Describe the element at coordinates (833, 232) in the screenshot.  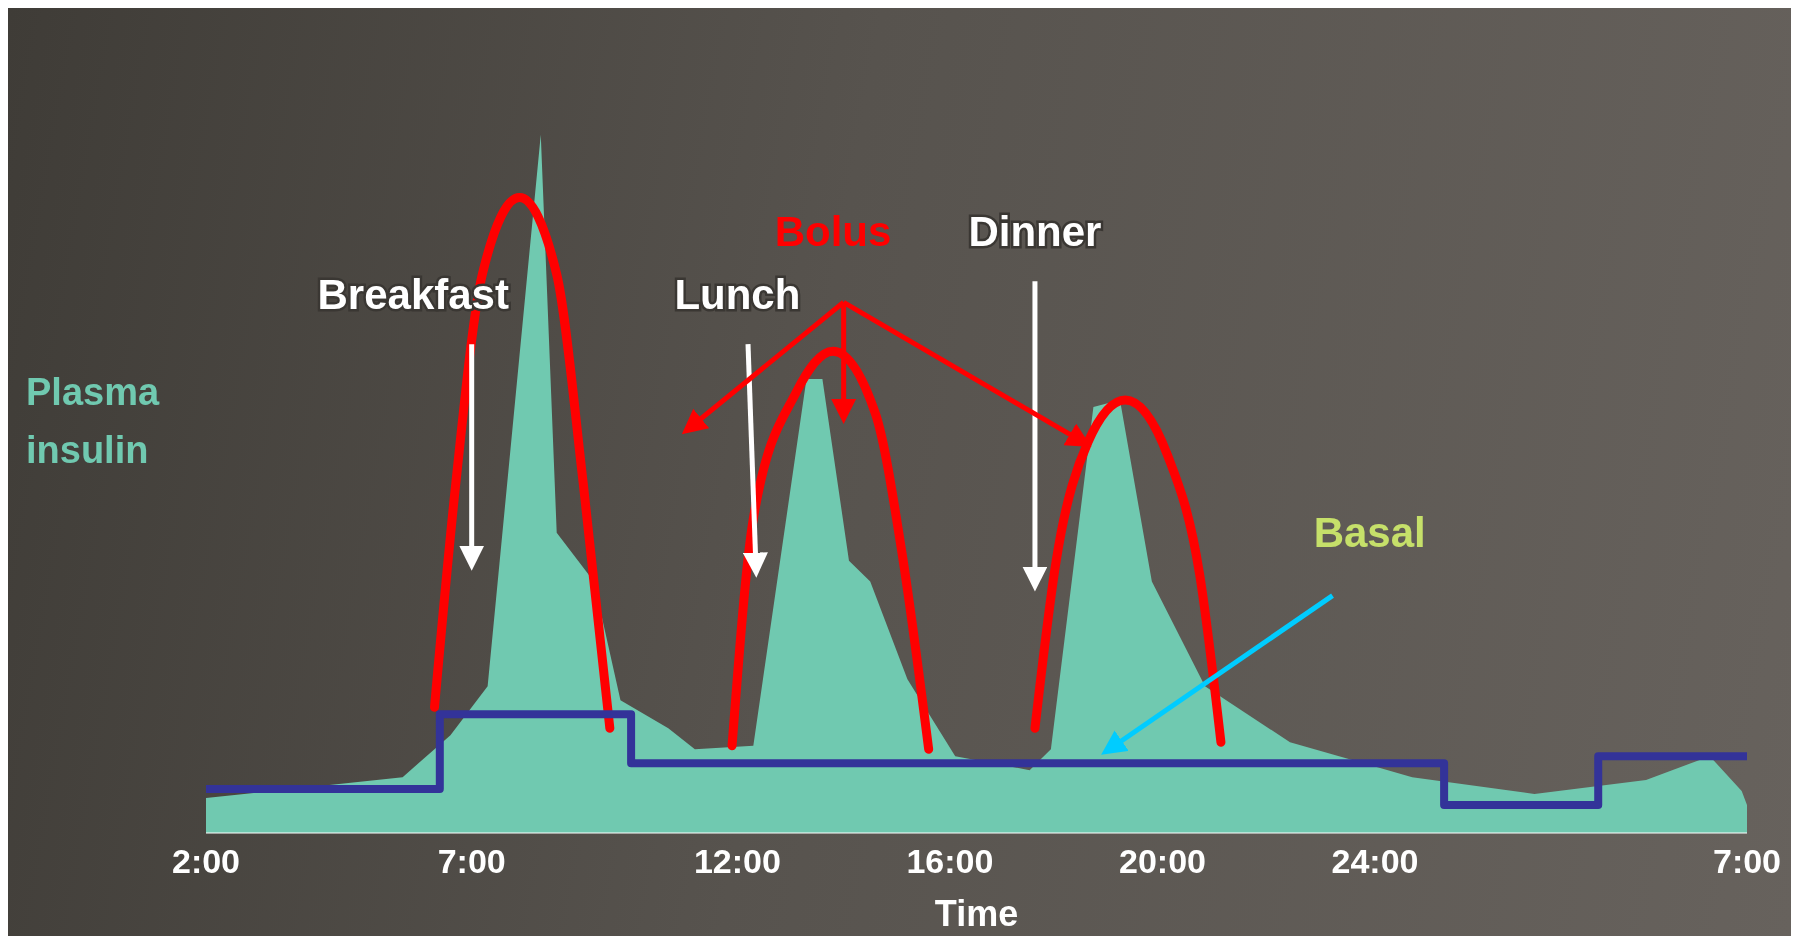
I see `annotation: Bolus` at that location.